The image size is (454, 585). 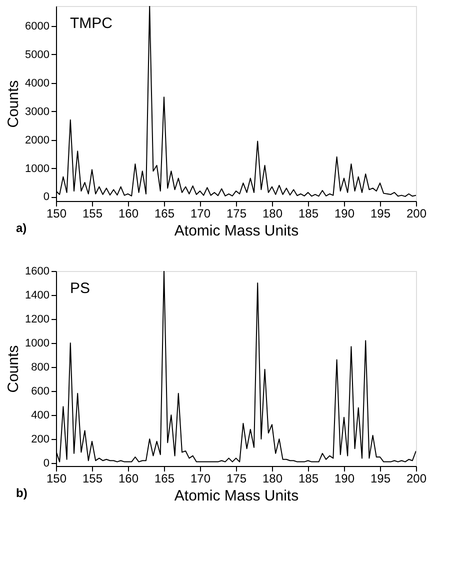 What do you see at coordinates (37, 320) in the screenshot?
I see `y-tick-label: 1200` at bounding box center [37, 320].